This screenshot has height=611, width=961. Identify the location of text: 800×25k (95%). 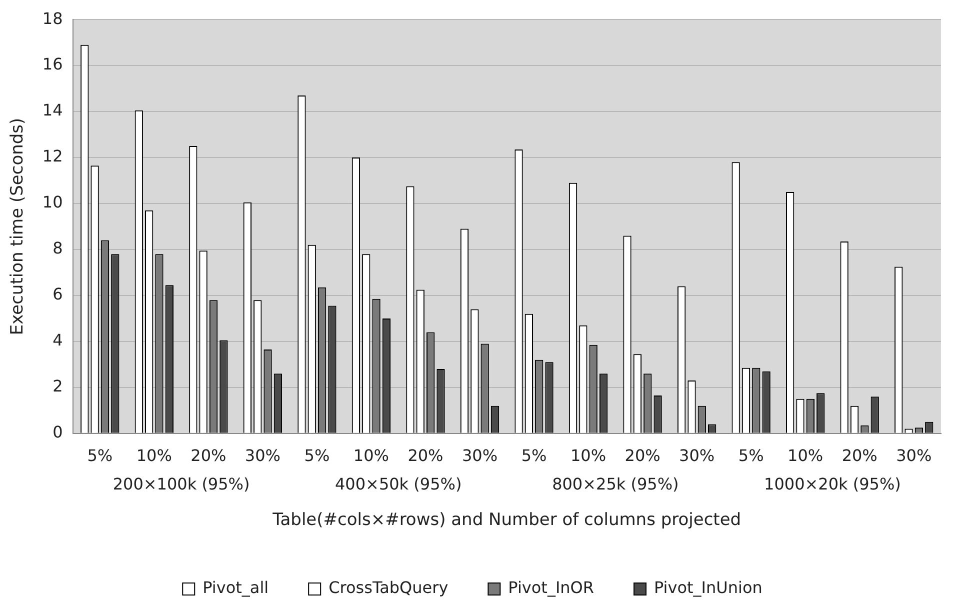
(615, 484).